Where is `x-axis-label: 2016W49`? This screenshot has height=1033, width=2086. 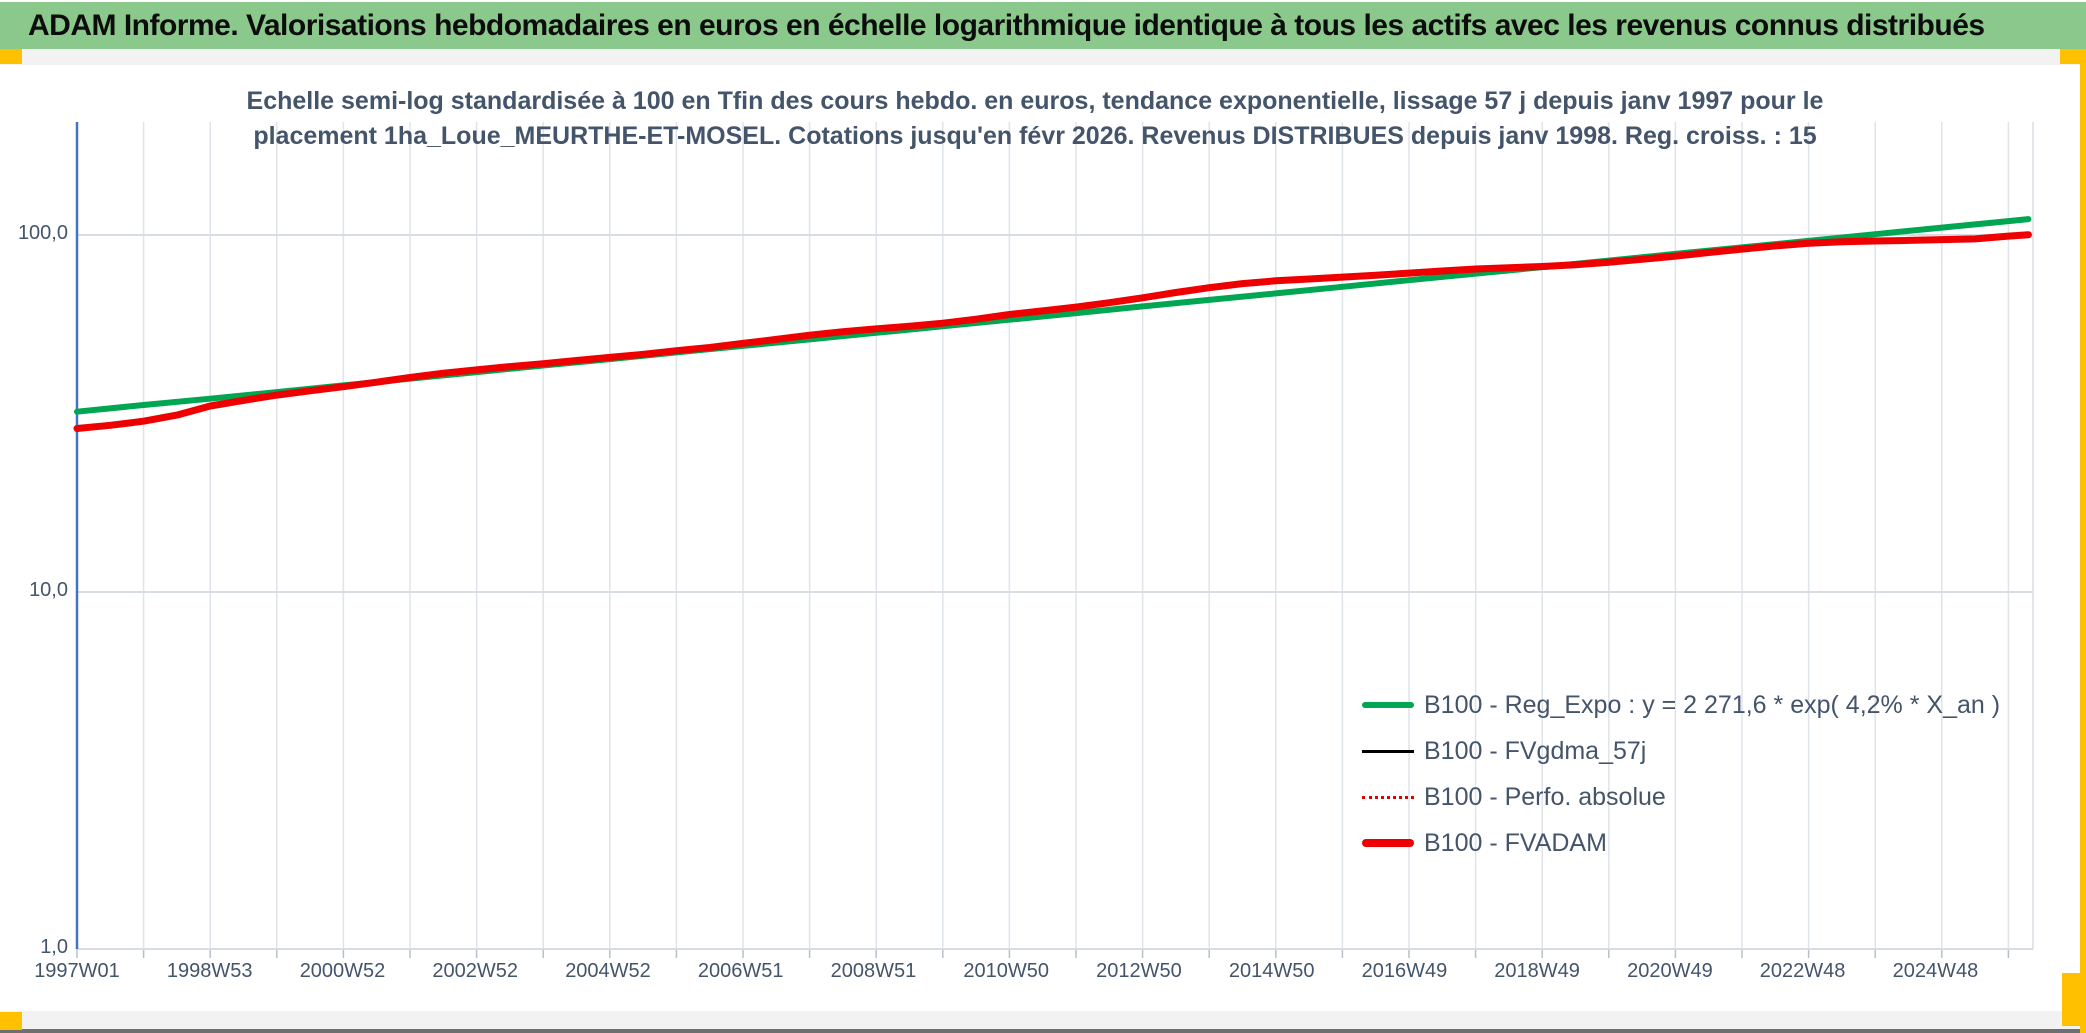 x-axis-label: 2016W49 is located at coordinates (1404, 971).